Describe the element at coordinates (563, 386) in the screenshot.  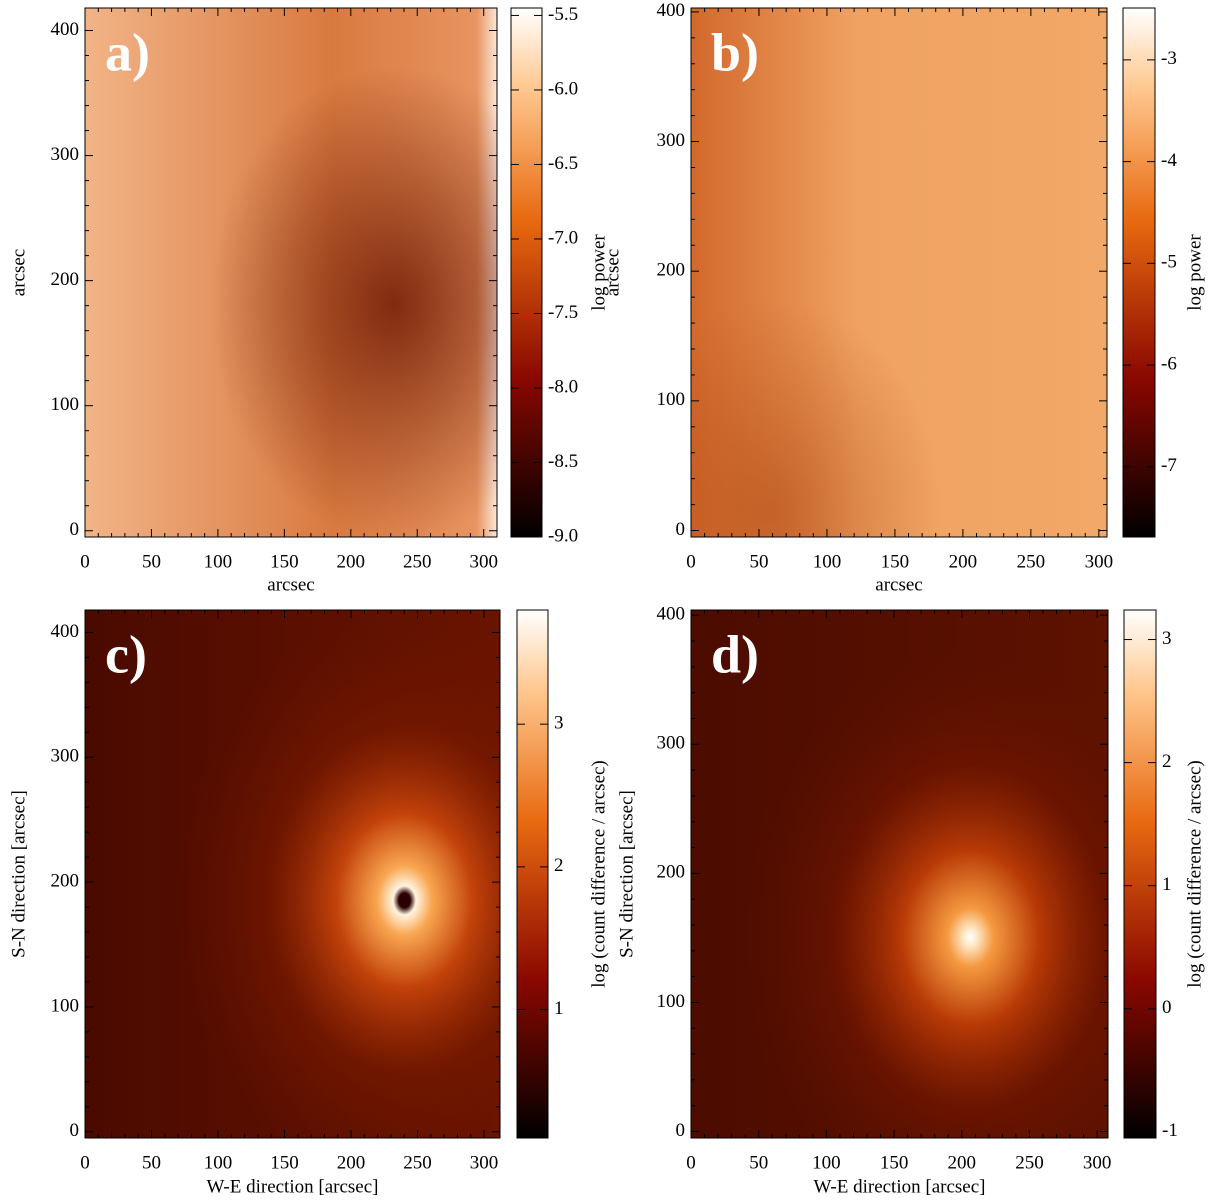
I see `colorbar-tick-label: -8.0` at that location.